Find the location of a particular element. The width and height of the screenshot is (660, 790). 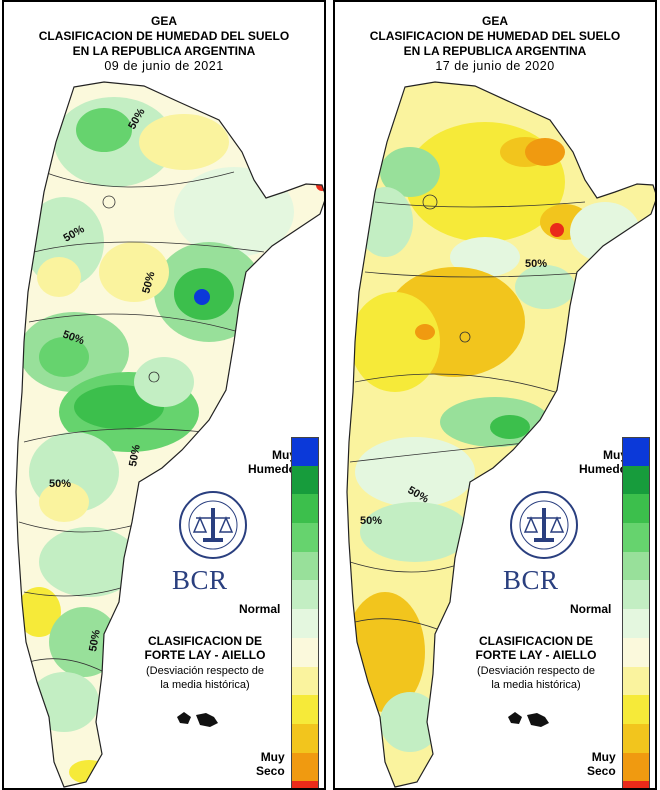

map-date: 09 de junio de 2021 is located at coordinates (164, 66).